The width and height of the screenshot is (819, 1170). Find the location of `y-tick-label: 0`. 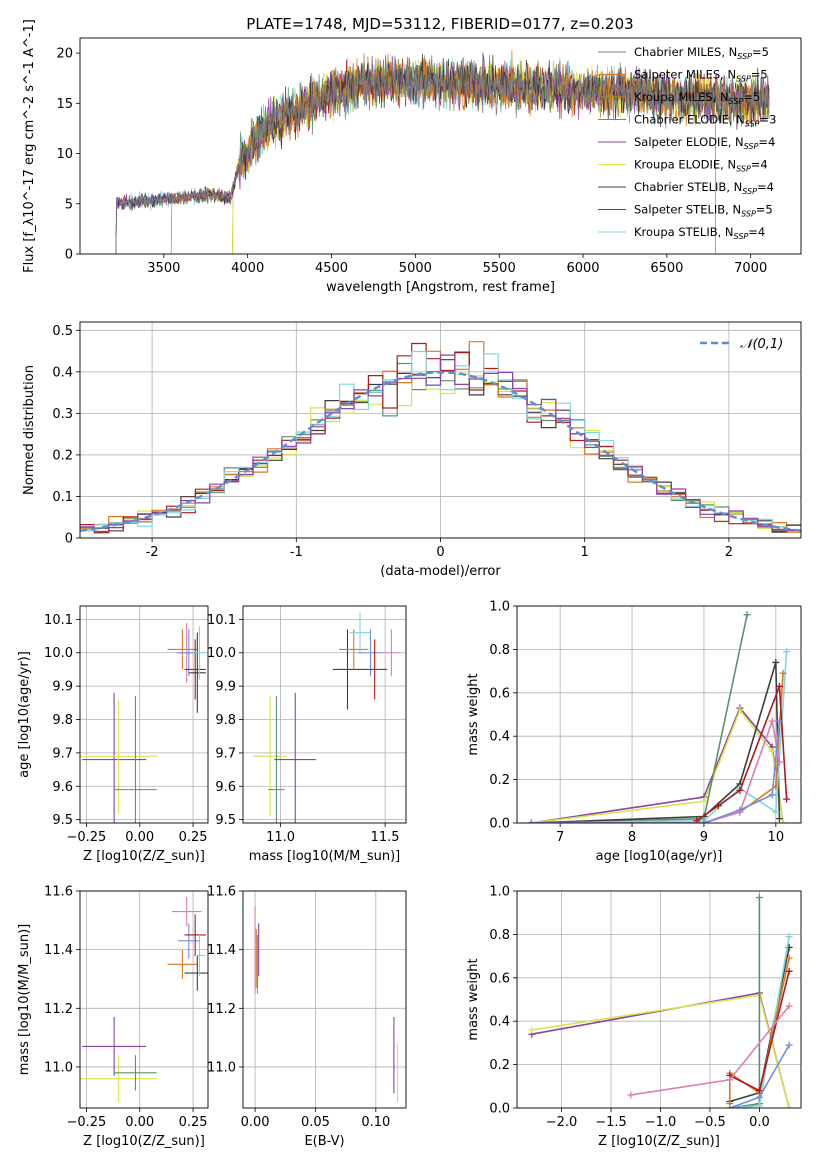

y-tick-label: 0 is located at coordinates (69, 539).